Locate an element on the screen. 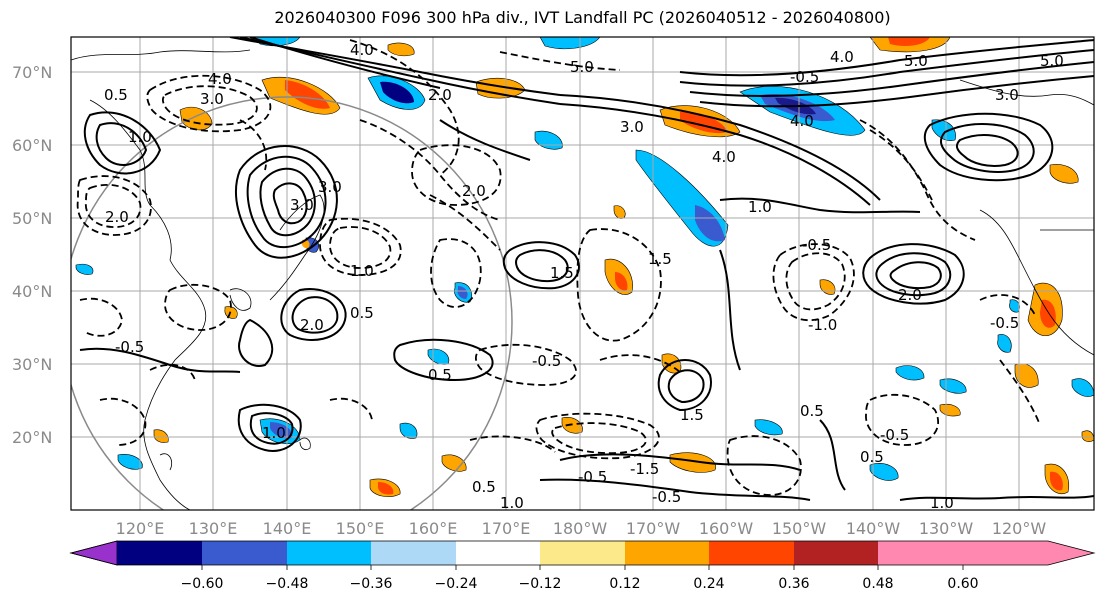  lon-label: 130°W is located at coordinates (946, 528).